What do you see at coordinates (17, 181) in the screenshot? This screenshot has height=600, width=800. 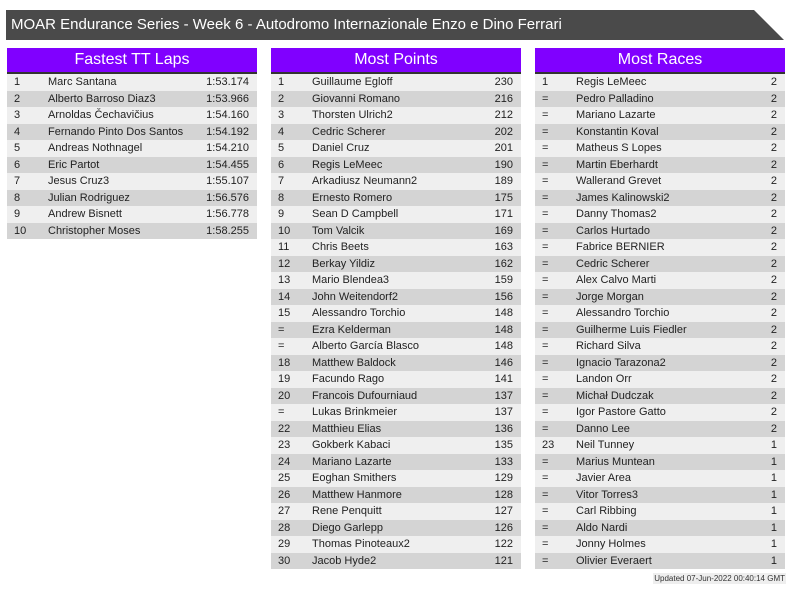 I see `position: 7` at bounding box center [17, 181].